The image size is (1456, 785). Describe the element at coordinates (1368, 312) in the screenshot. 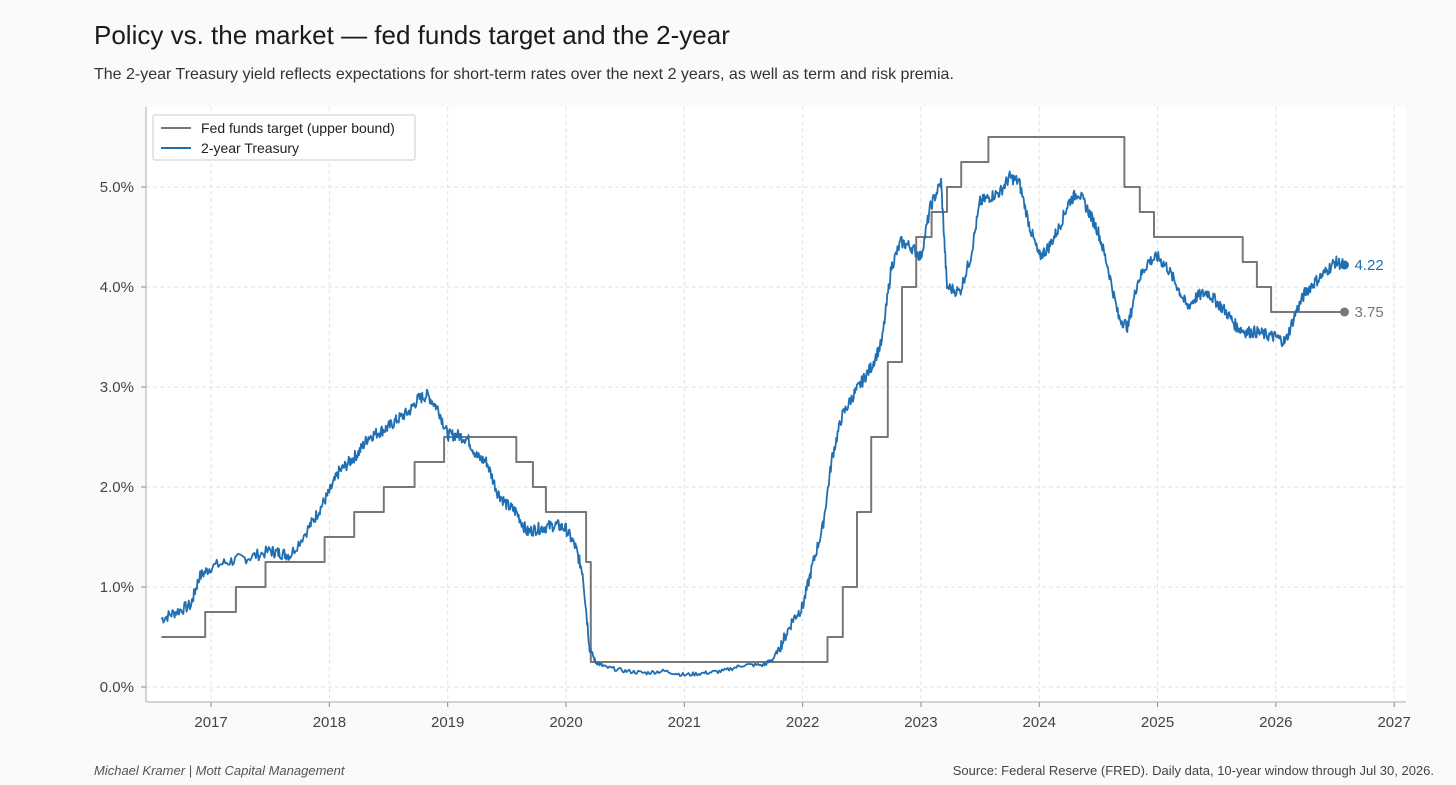

I see `end-label-fed-funds: 3.75` at that location.